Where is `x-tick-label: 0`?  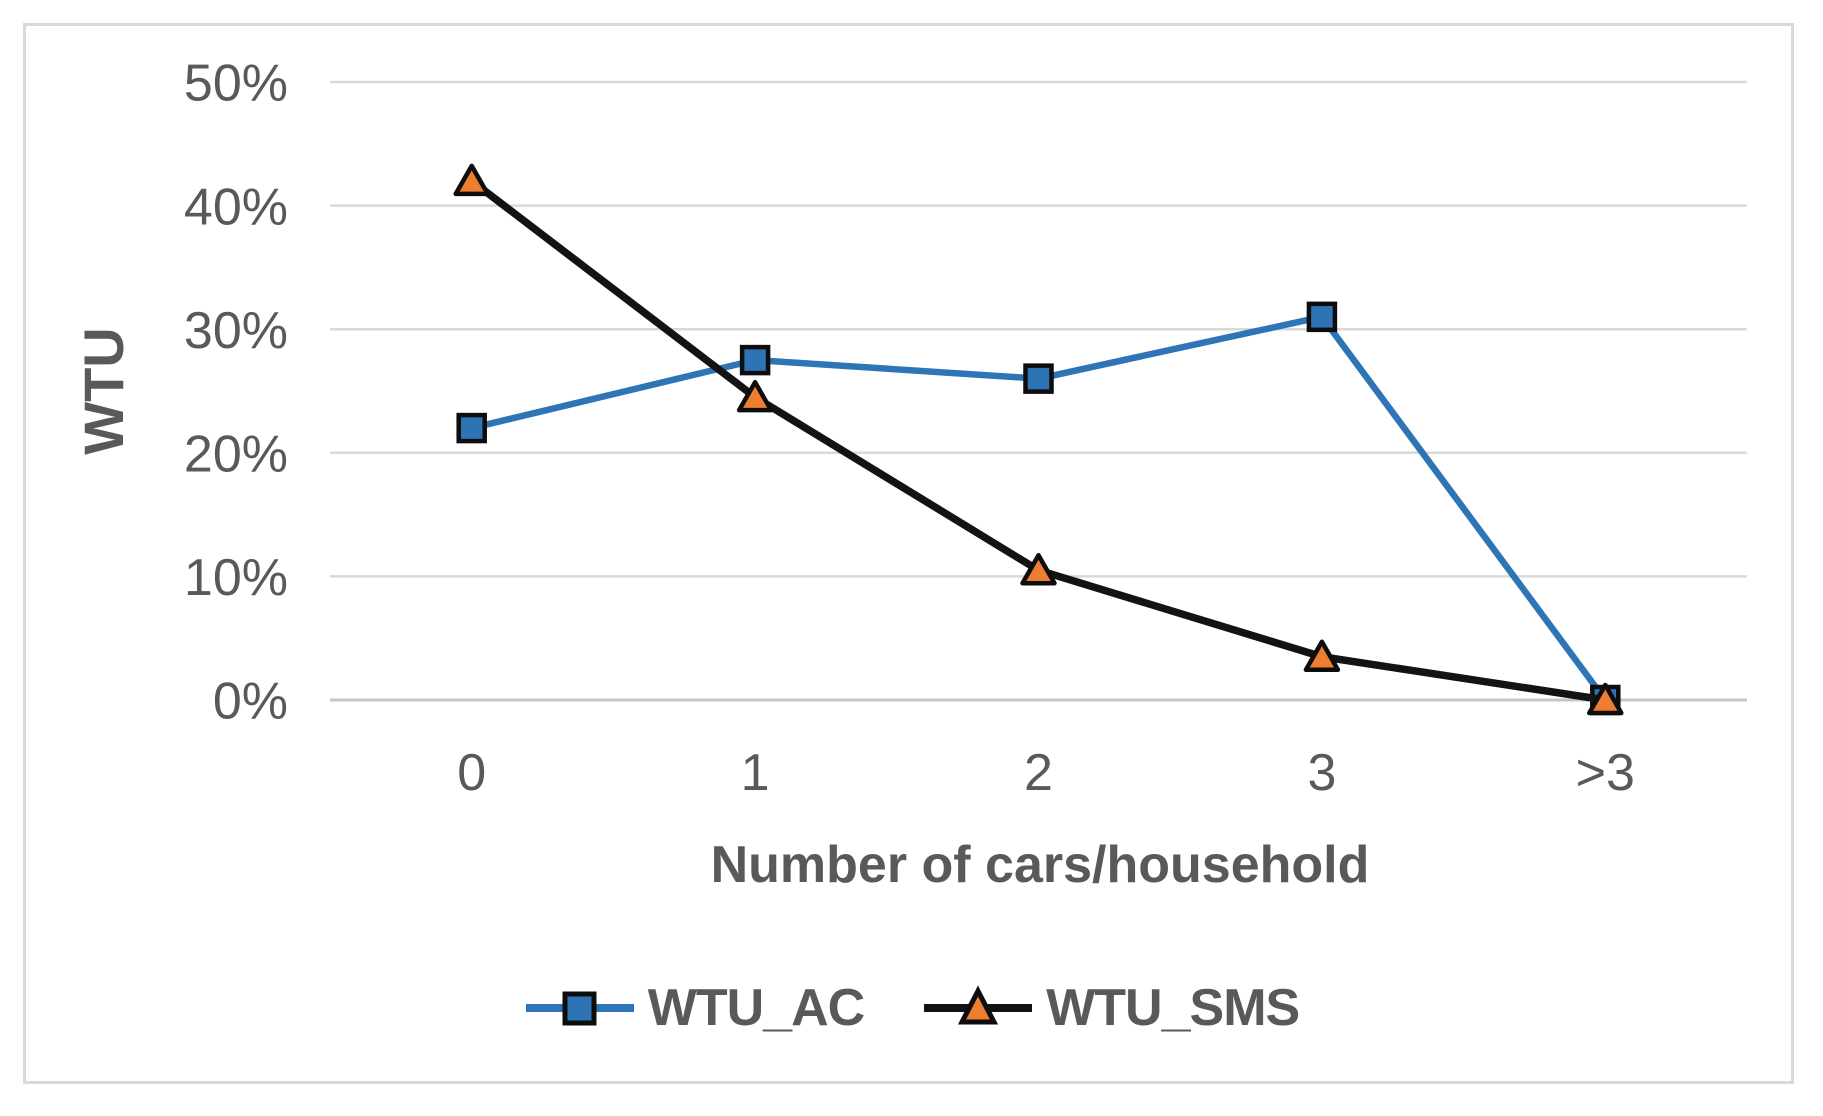 x-tick-label: 0 is located at coordinates (471, 773).